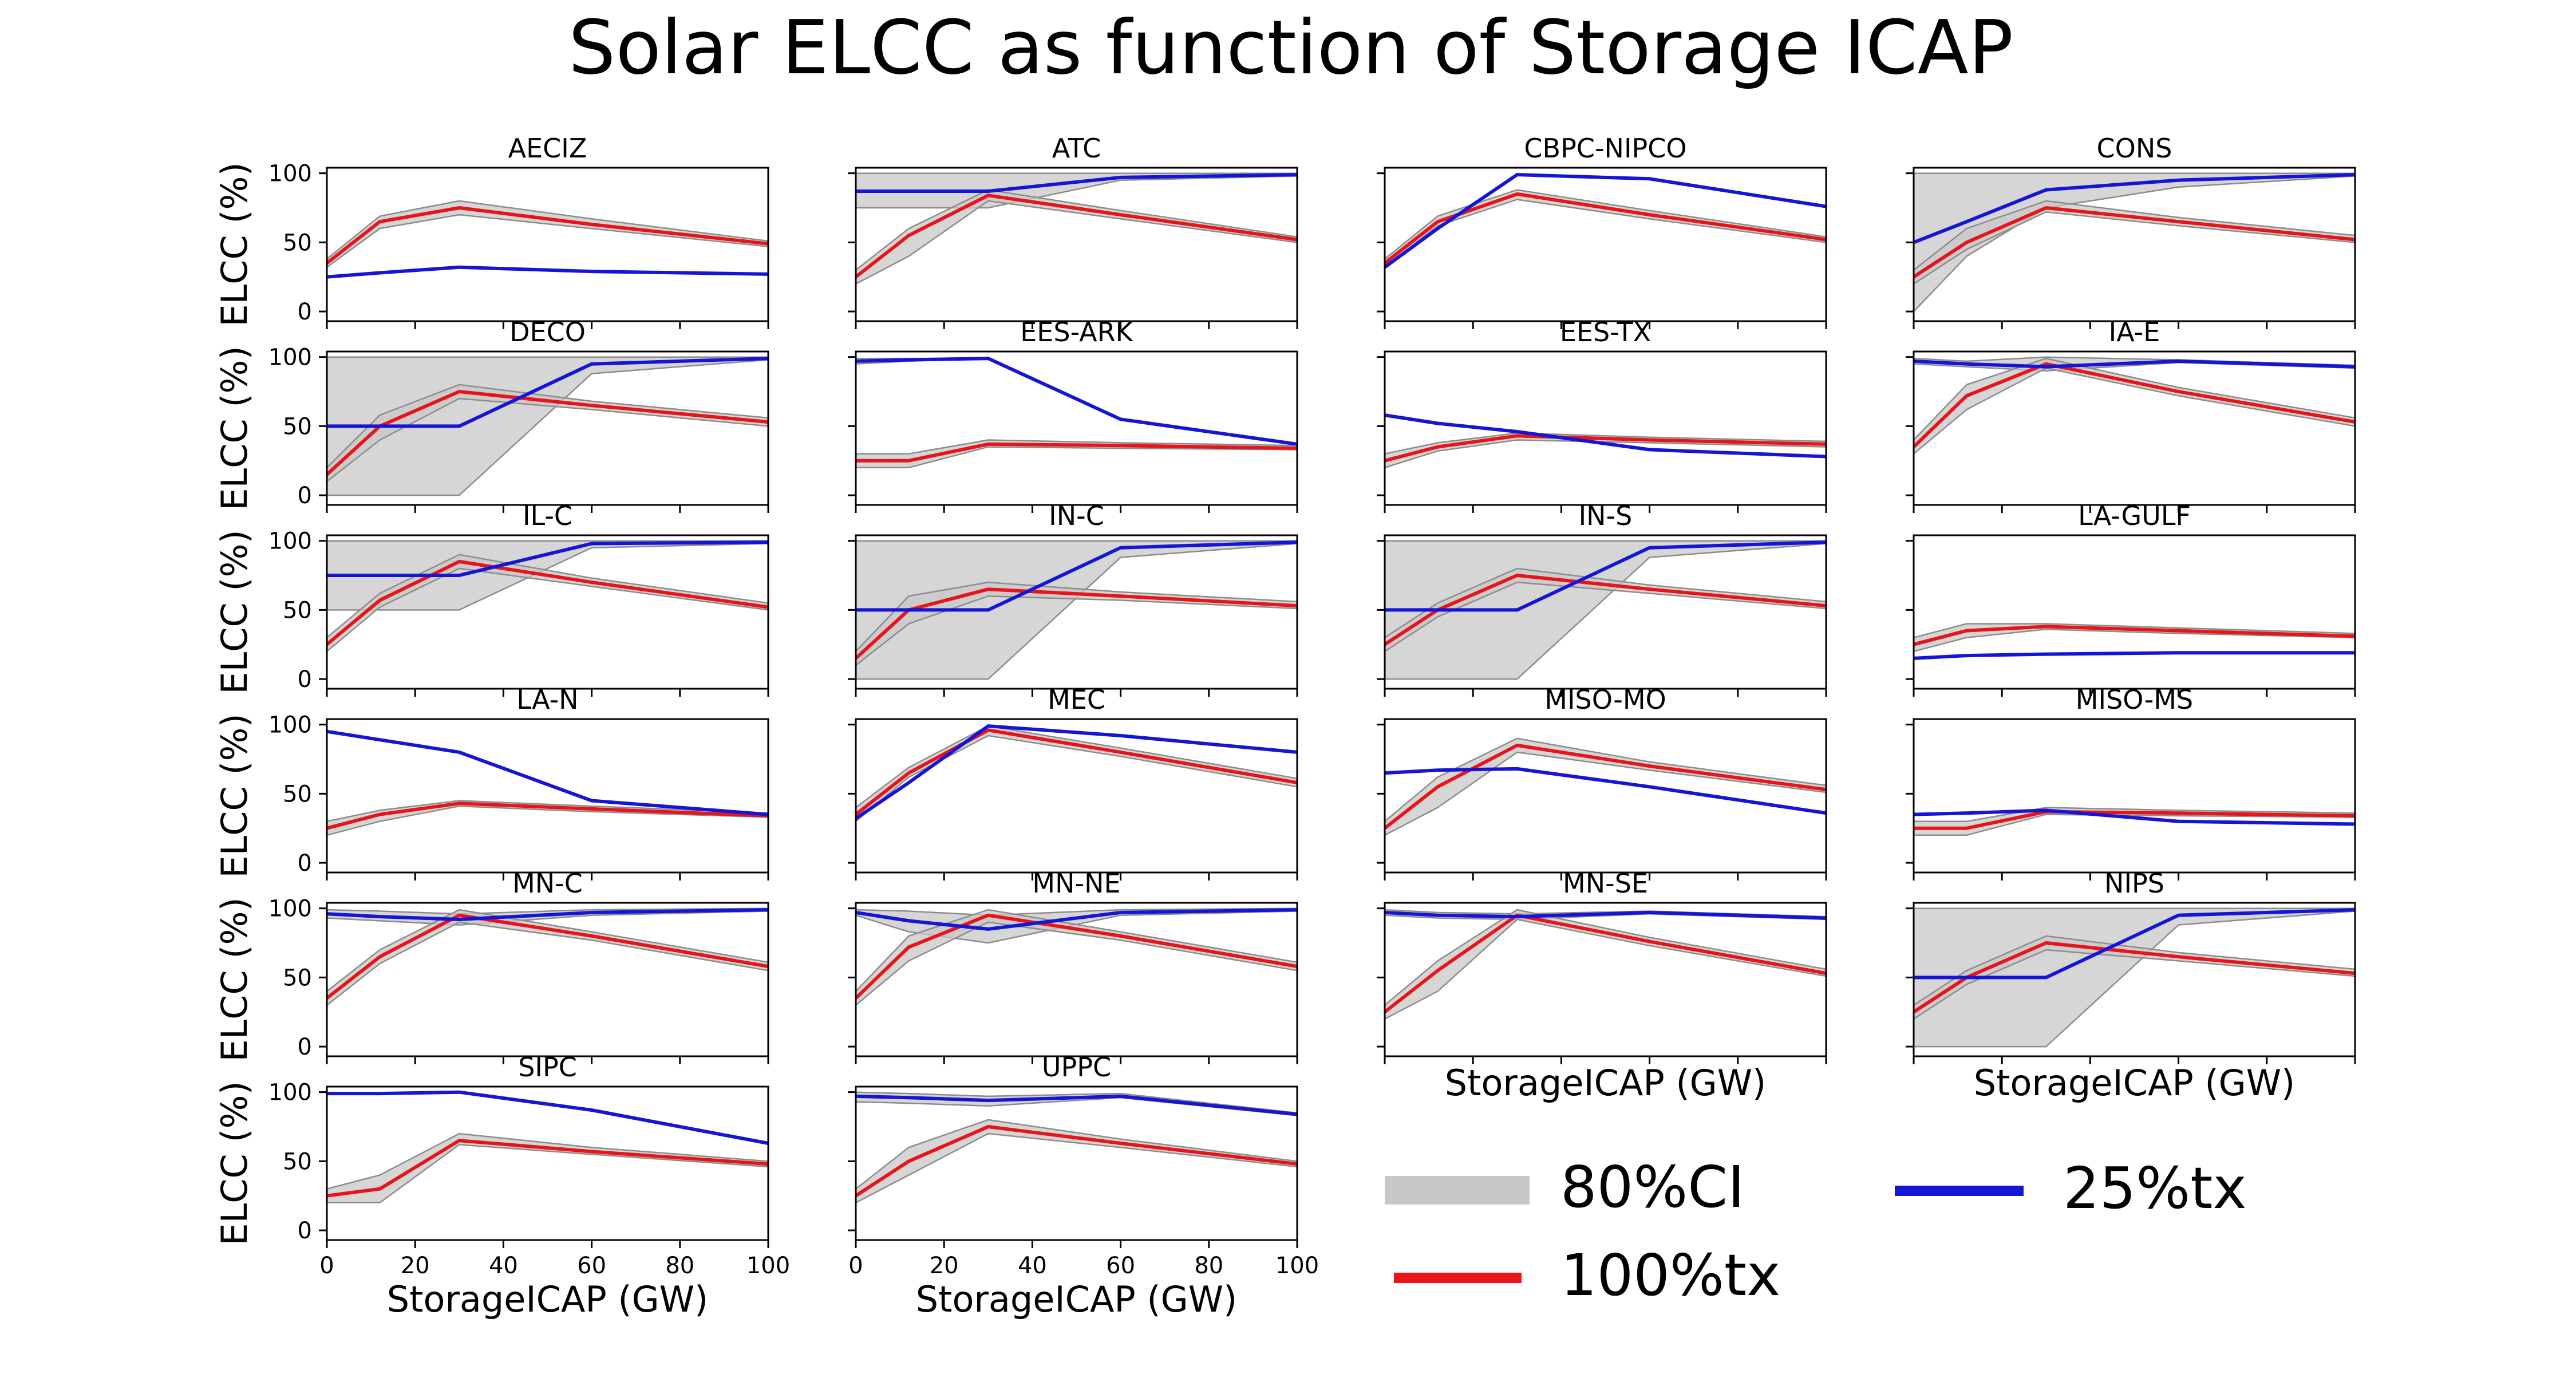 Image resolution: width=2576 pixels, height=1374 pixels. What do you see at coordinates (1073, 599) in the screenshot?
I see `subplot-in-c: IN-C` at bounding box center [1073, 599].